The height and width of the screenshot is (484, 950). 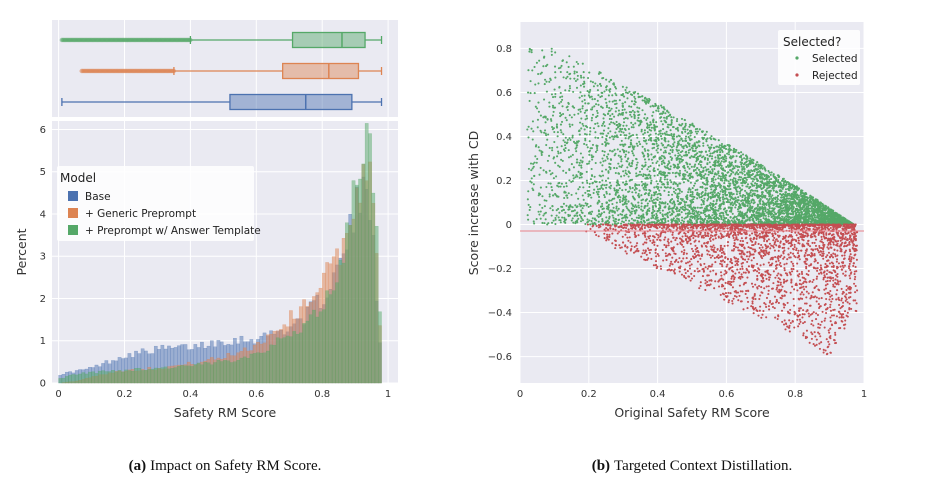 What do you see at coordinates (291, 102) in the screenshot?
I see `box-iqr` at bounding box center [291, 102].